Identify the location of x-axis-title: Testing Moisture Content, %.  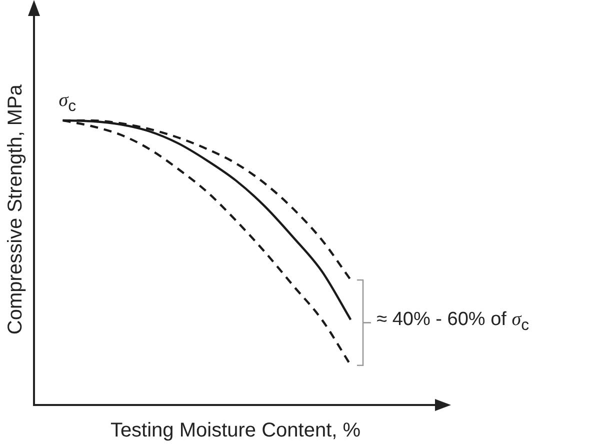
(235, 431).